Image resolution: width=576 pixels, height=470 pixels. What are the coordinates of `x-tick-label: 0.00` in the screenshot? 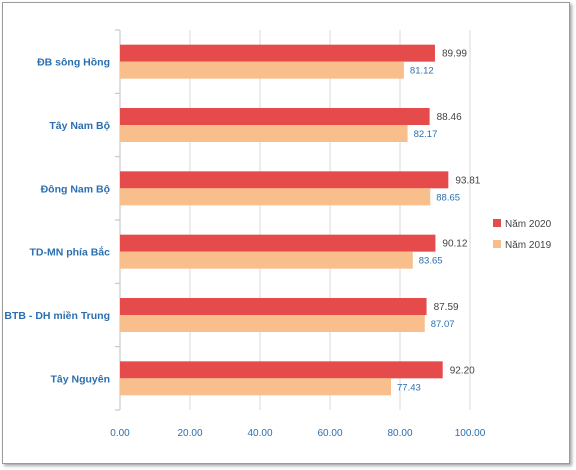 It's located at (120, 433).